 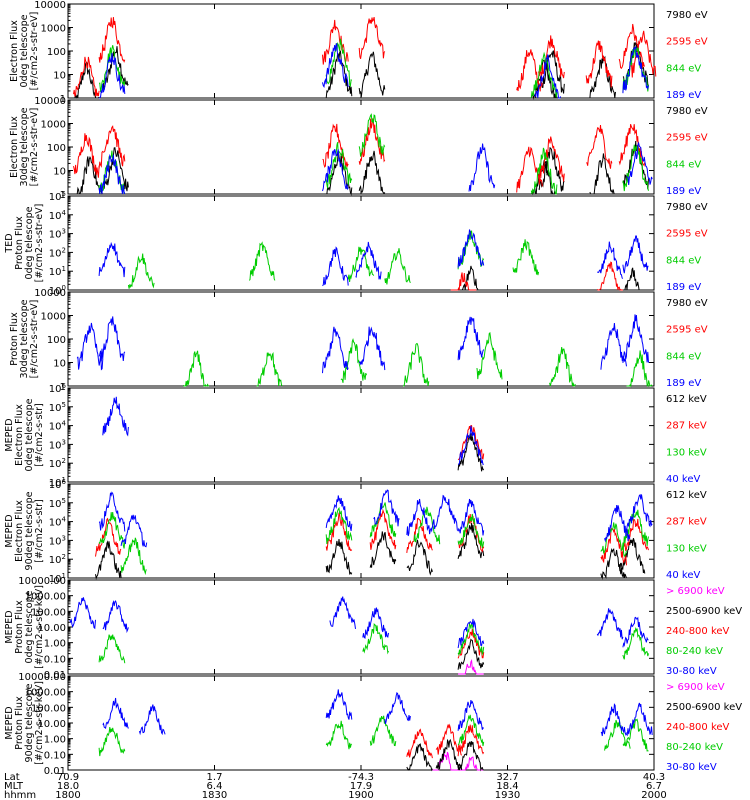 What do you see at coordinates (14, 786) in the screenshot?
I see `row-label: MLT` at bounding box center [14, 786].